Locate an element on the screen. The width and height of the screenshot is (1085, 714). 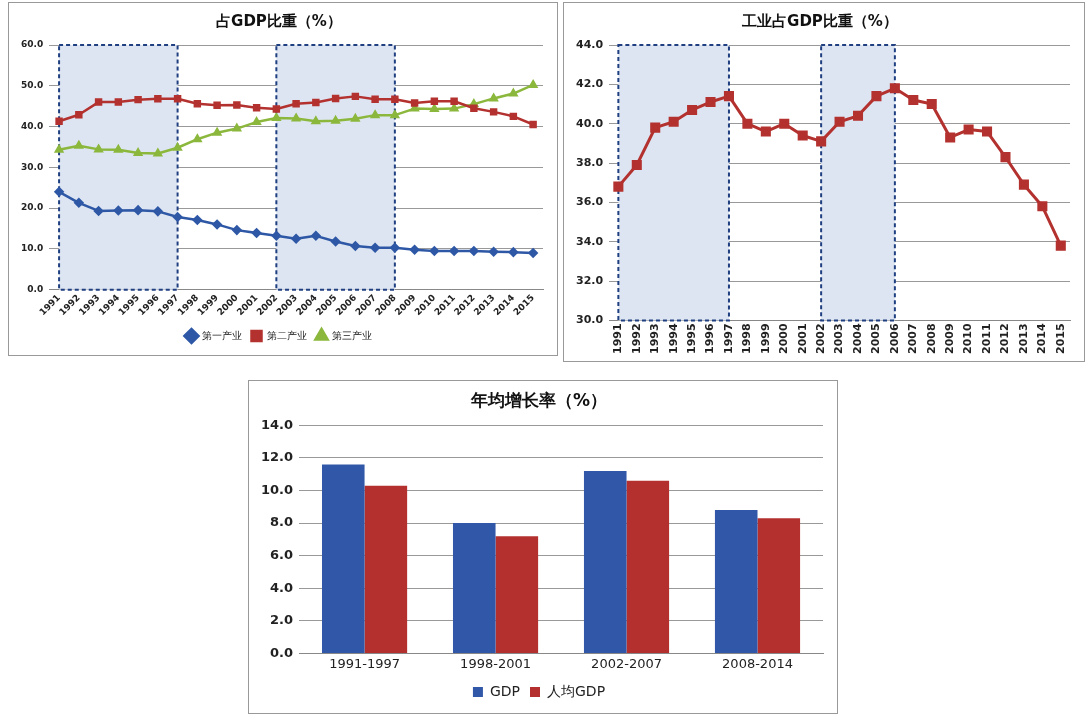
x-tick-label: 2003 is located at coordinates (839, 339).